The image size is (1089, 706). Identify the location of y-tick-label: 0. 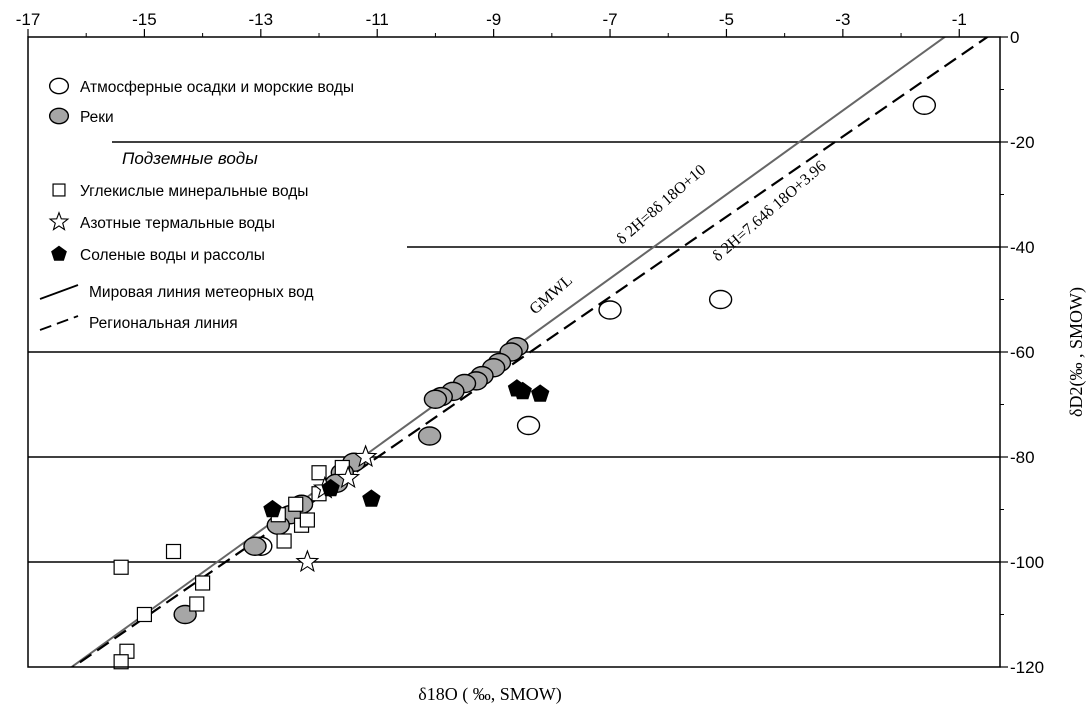
(1014, 37).